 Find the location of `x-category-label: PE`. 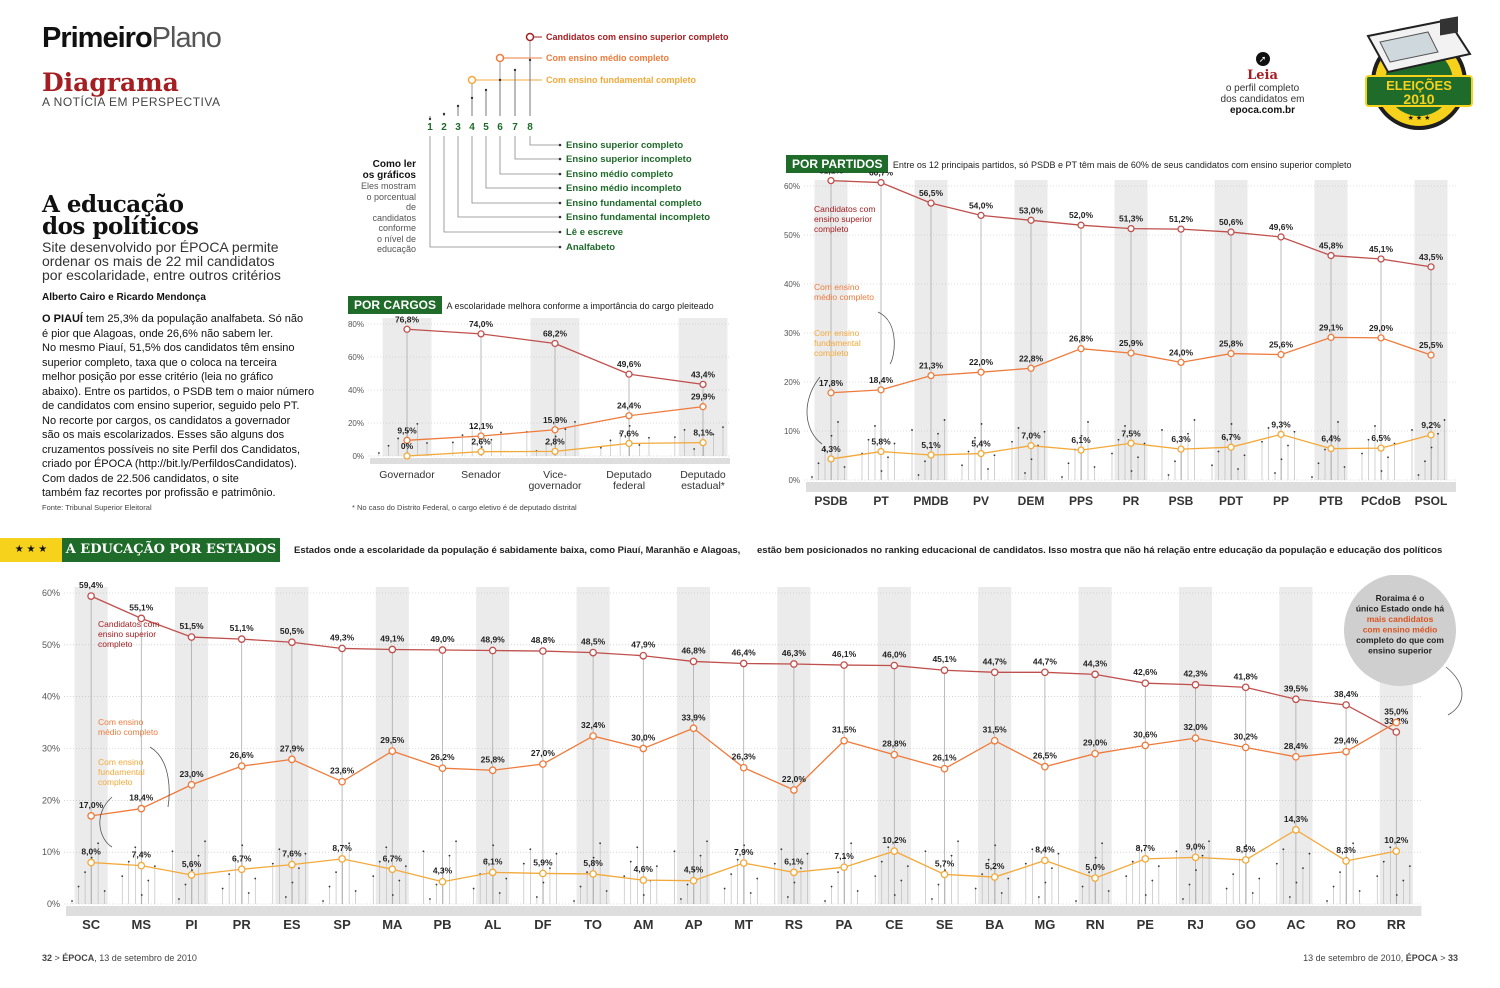

x-category-label: PE is located at coordinates (1146, 924).